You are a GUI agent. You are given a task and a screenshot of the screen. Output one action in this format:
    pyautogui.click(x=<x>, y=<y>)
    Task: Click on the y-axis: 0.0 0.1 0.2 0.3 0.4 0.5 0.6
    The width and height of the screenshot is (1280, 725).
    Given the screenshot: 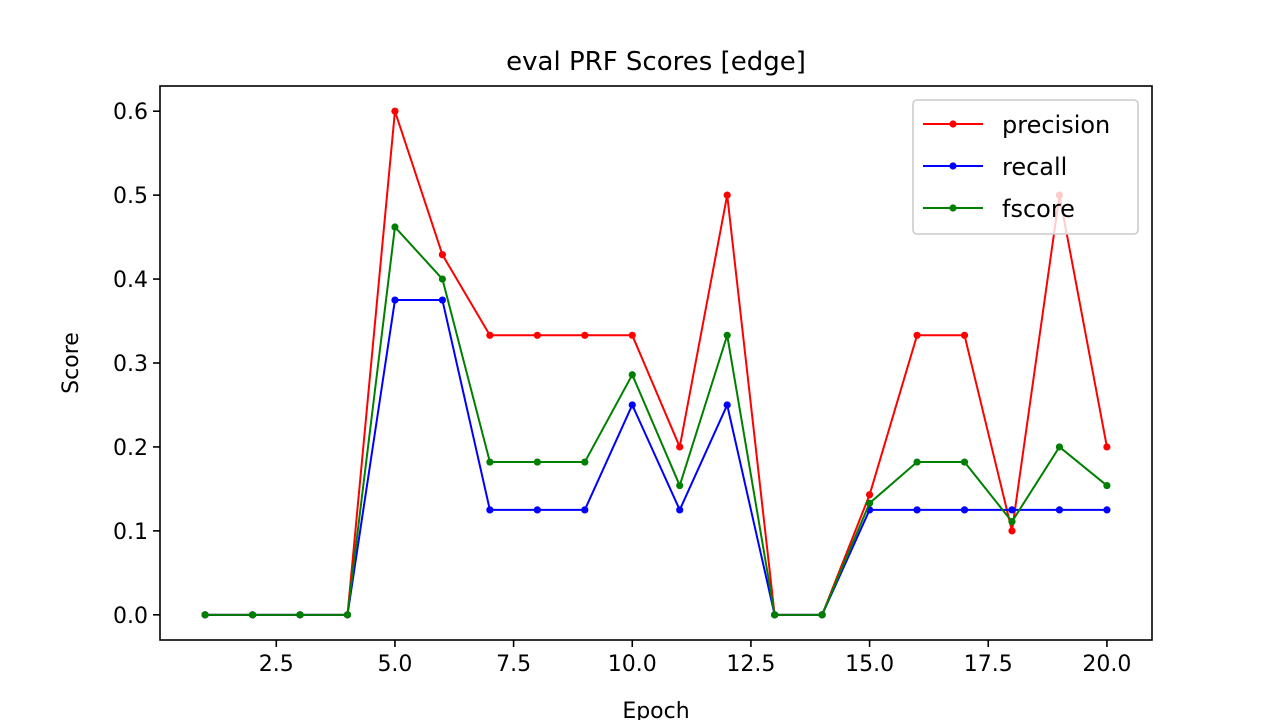 What is the action you would take?
    pyautogui.click(x=136, y=364)
    